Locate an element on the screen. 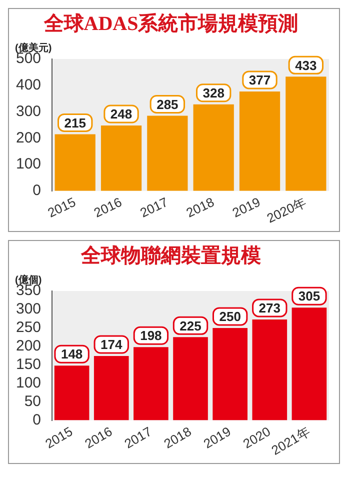 The width and height of the screenshot is (350, 479). y-tick-label: 400 is located at coordinates (29, 85).